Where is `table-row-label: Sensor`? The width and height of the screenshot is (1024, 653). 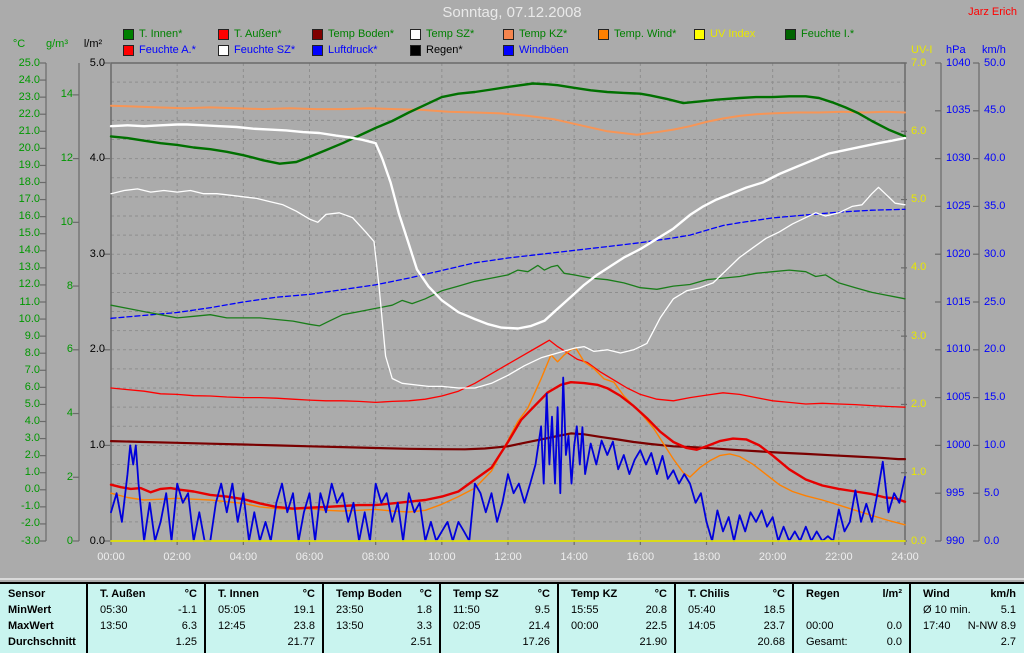
table-row-label: Sensor is located at coordinates (27, 594).